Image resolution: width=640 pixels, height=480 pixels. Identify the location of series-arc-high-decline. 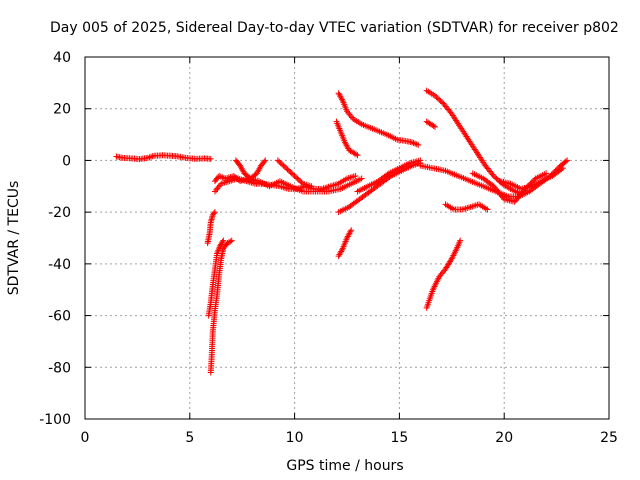
(378, 119).